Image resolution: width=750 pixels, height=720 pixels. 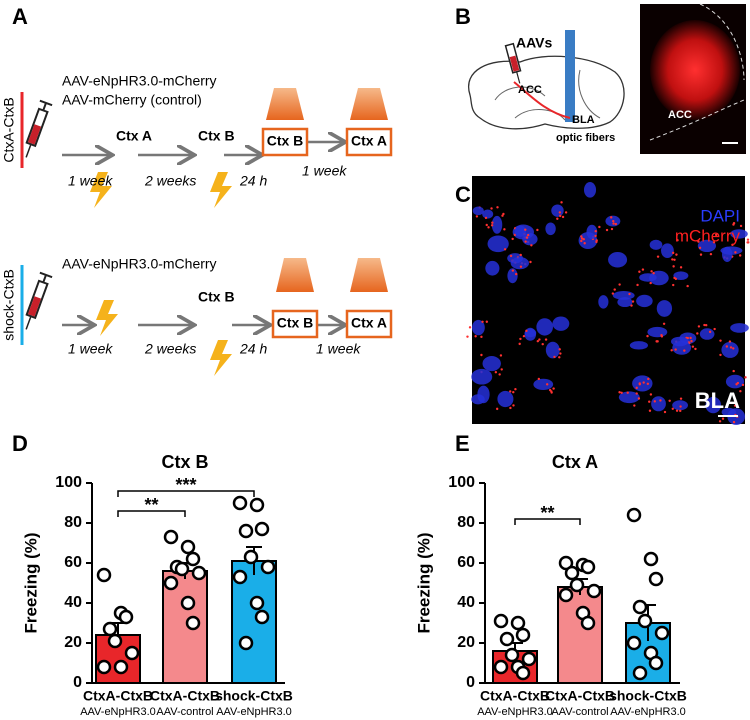 I want to click on optic-fiber, so click(x=570, y=76).